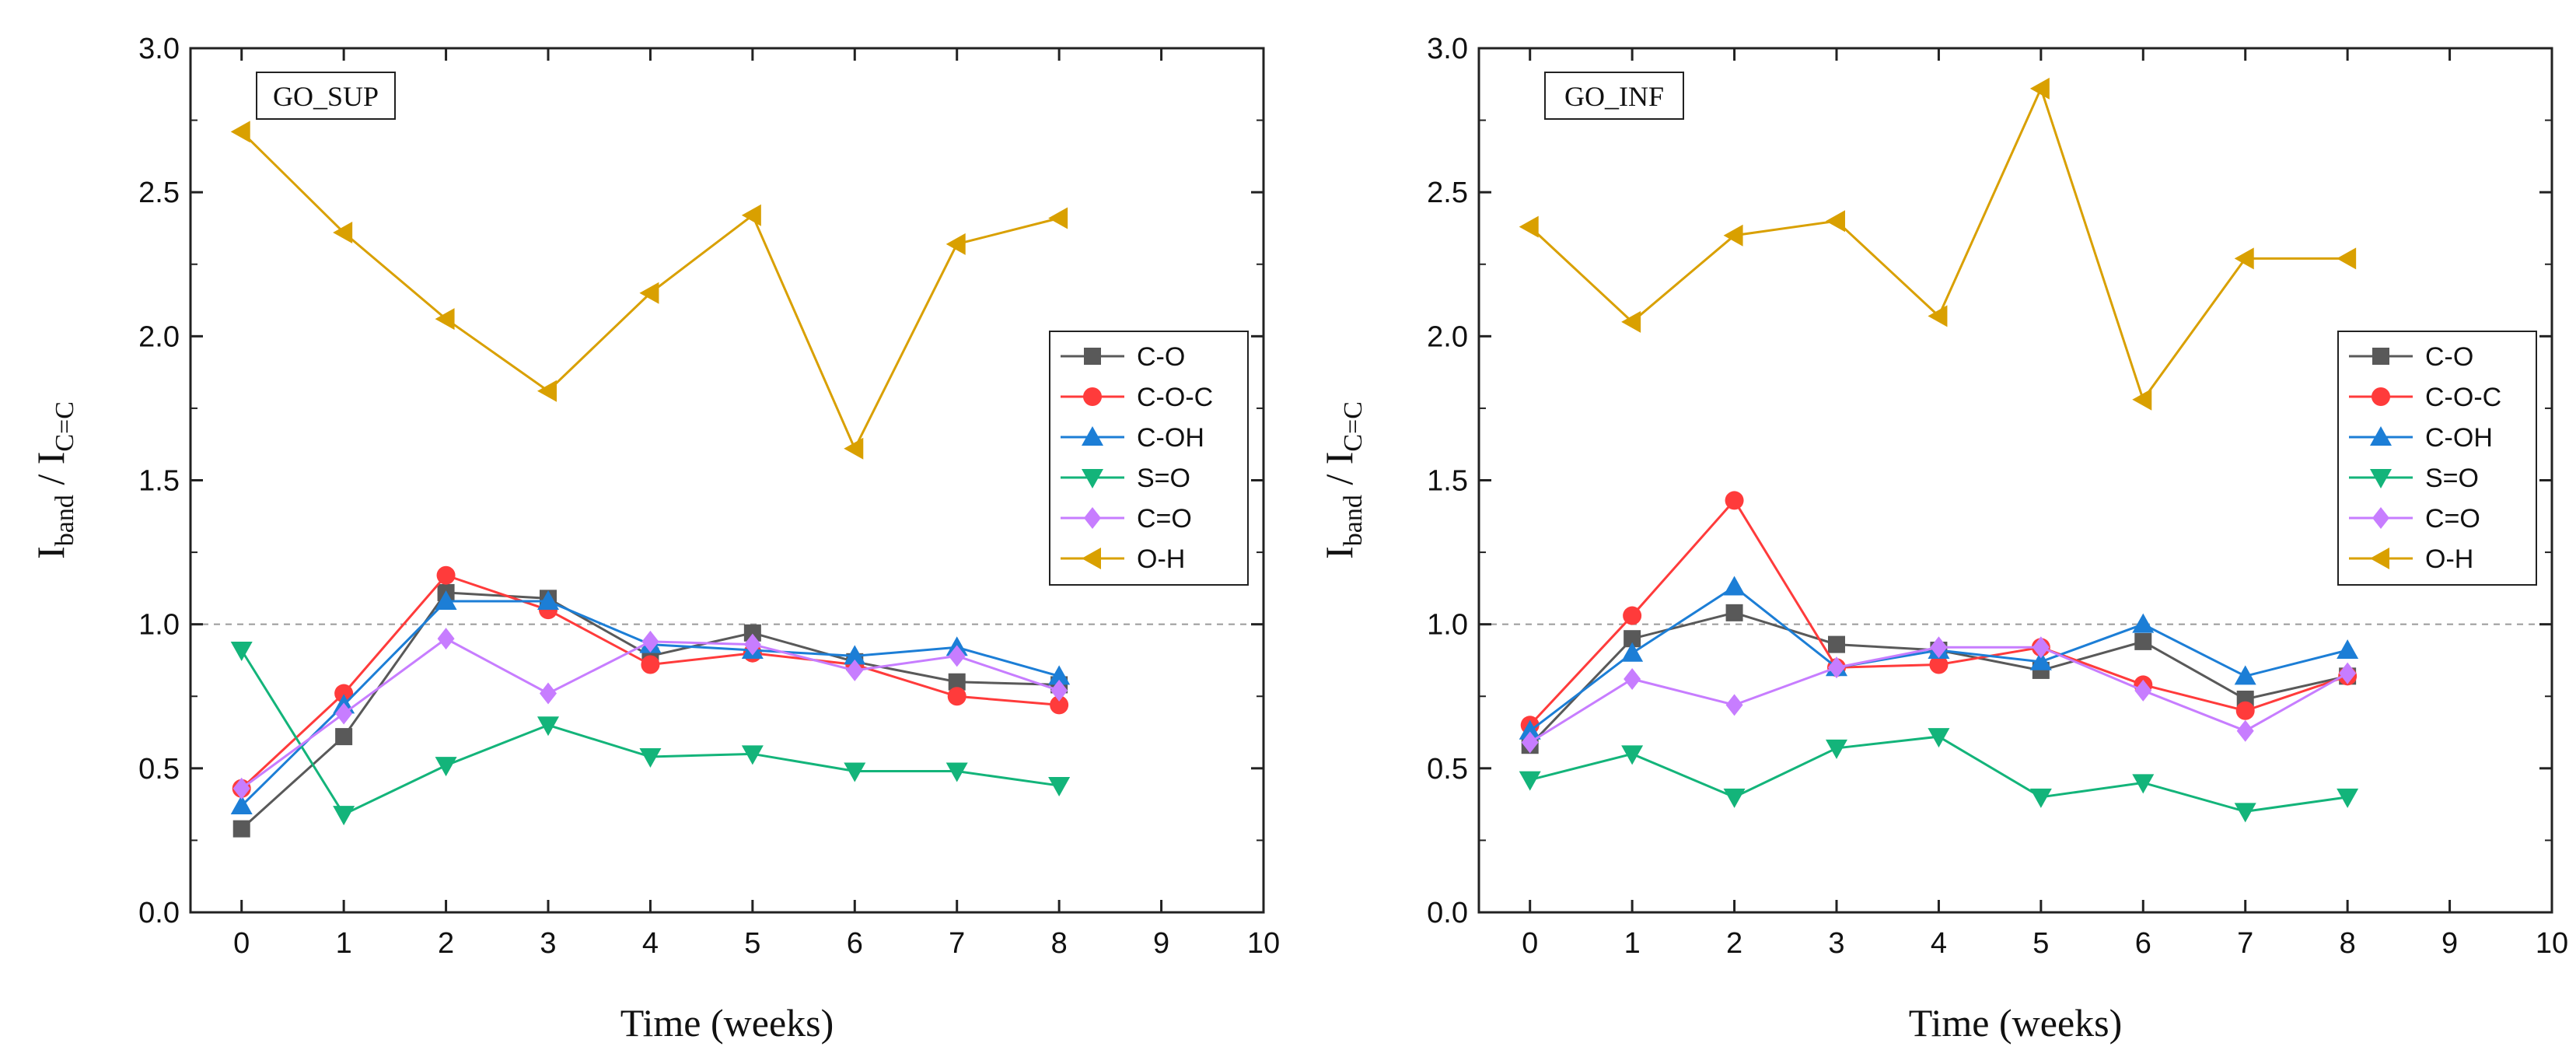 This screenshot has width=2576, height=1064. What do you see at coordinates (2452, 519) in the screenshot?
I see `legend-label-c-o: C=O` at bounding box center [2452, 519].